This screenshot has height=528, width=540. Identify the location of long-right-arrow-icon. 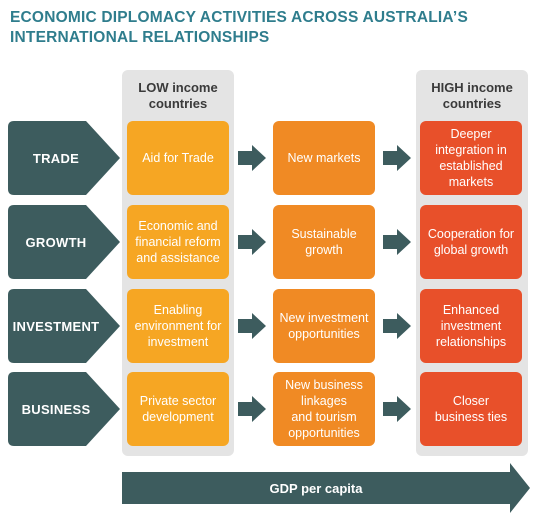
(326, 488).